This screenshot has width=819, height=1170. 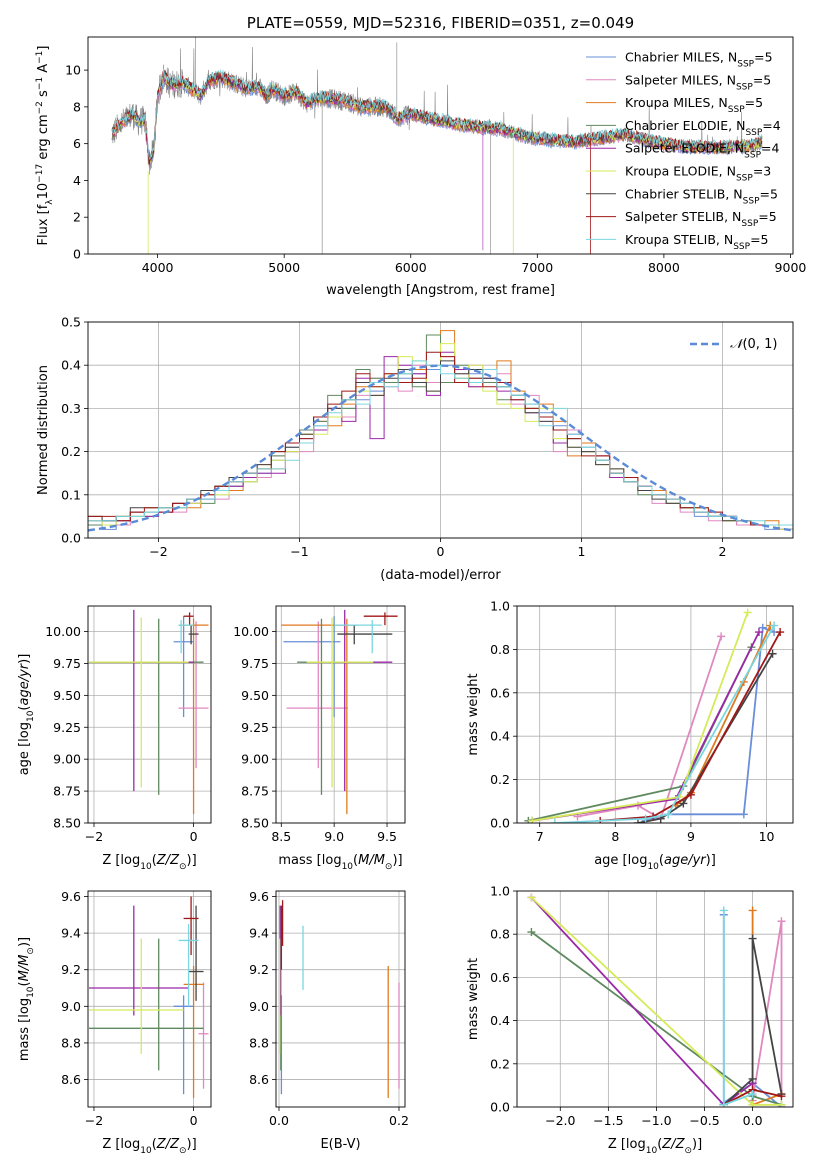 What do you see at coordinates (702, 151) in the screenshot?
I see `legend-label: Salpeter ELODIE, NSSP=4` at bounding box center [702, 151].